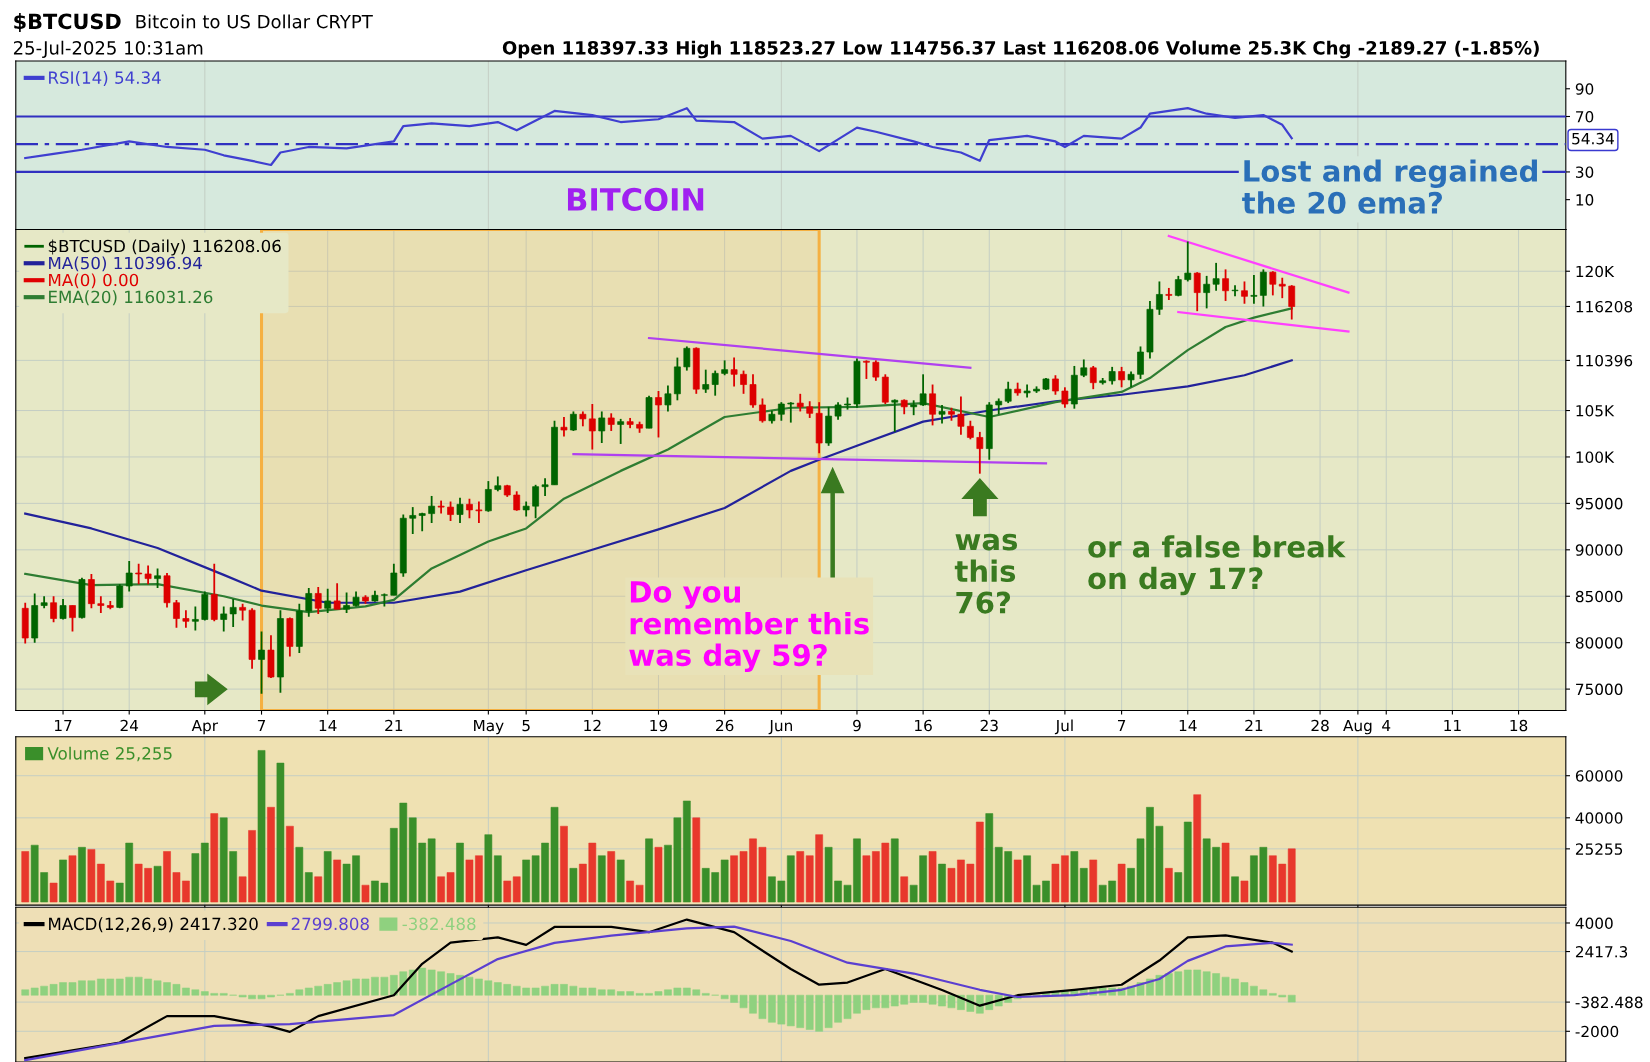 This screenshot has height=1062, width=1650. Describe the element at coordinates (986, 573) in the screenshot. I see `annotation: was this 76?` at that location.